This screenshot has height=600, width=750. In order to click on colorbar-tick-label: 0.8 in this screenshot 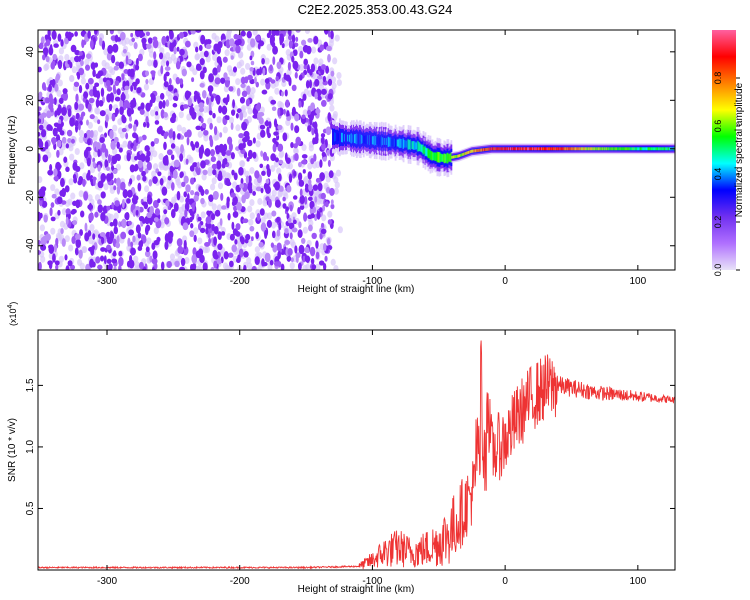, I will do `click(718, 78)`.